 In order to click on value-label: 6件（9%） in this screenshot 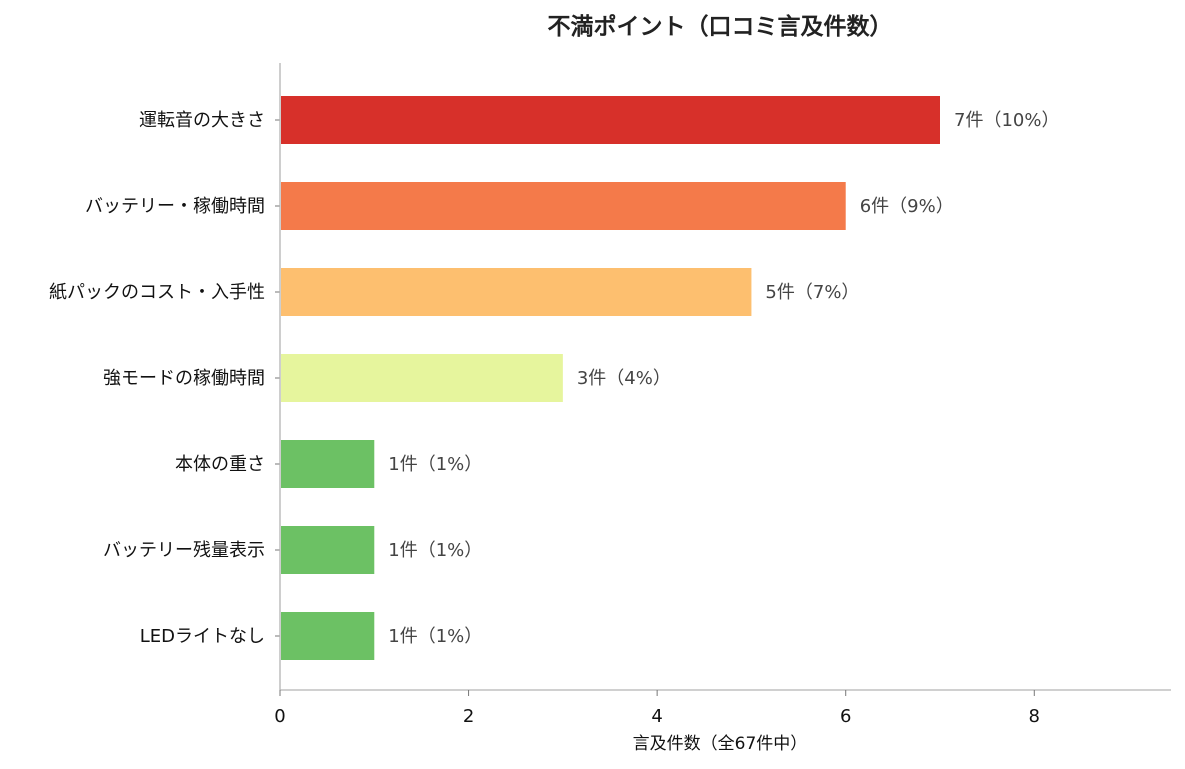, I will do `click(907, 206)`.